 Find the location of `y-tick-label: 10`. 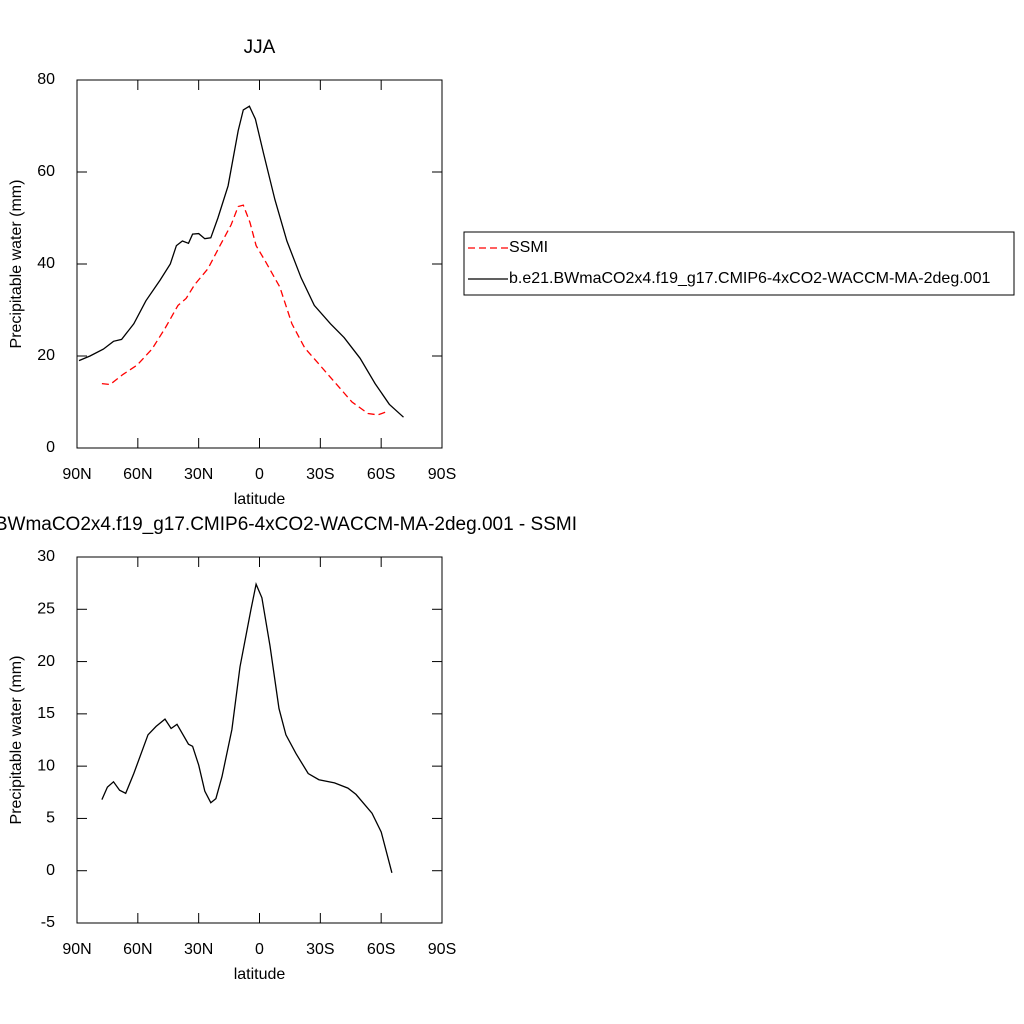

y-tick-label: 10 is located at coordinates (46, 765).